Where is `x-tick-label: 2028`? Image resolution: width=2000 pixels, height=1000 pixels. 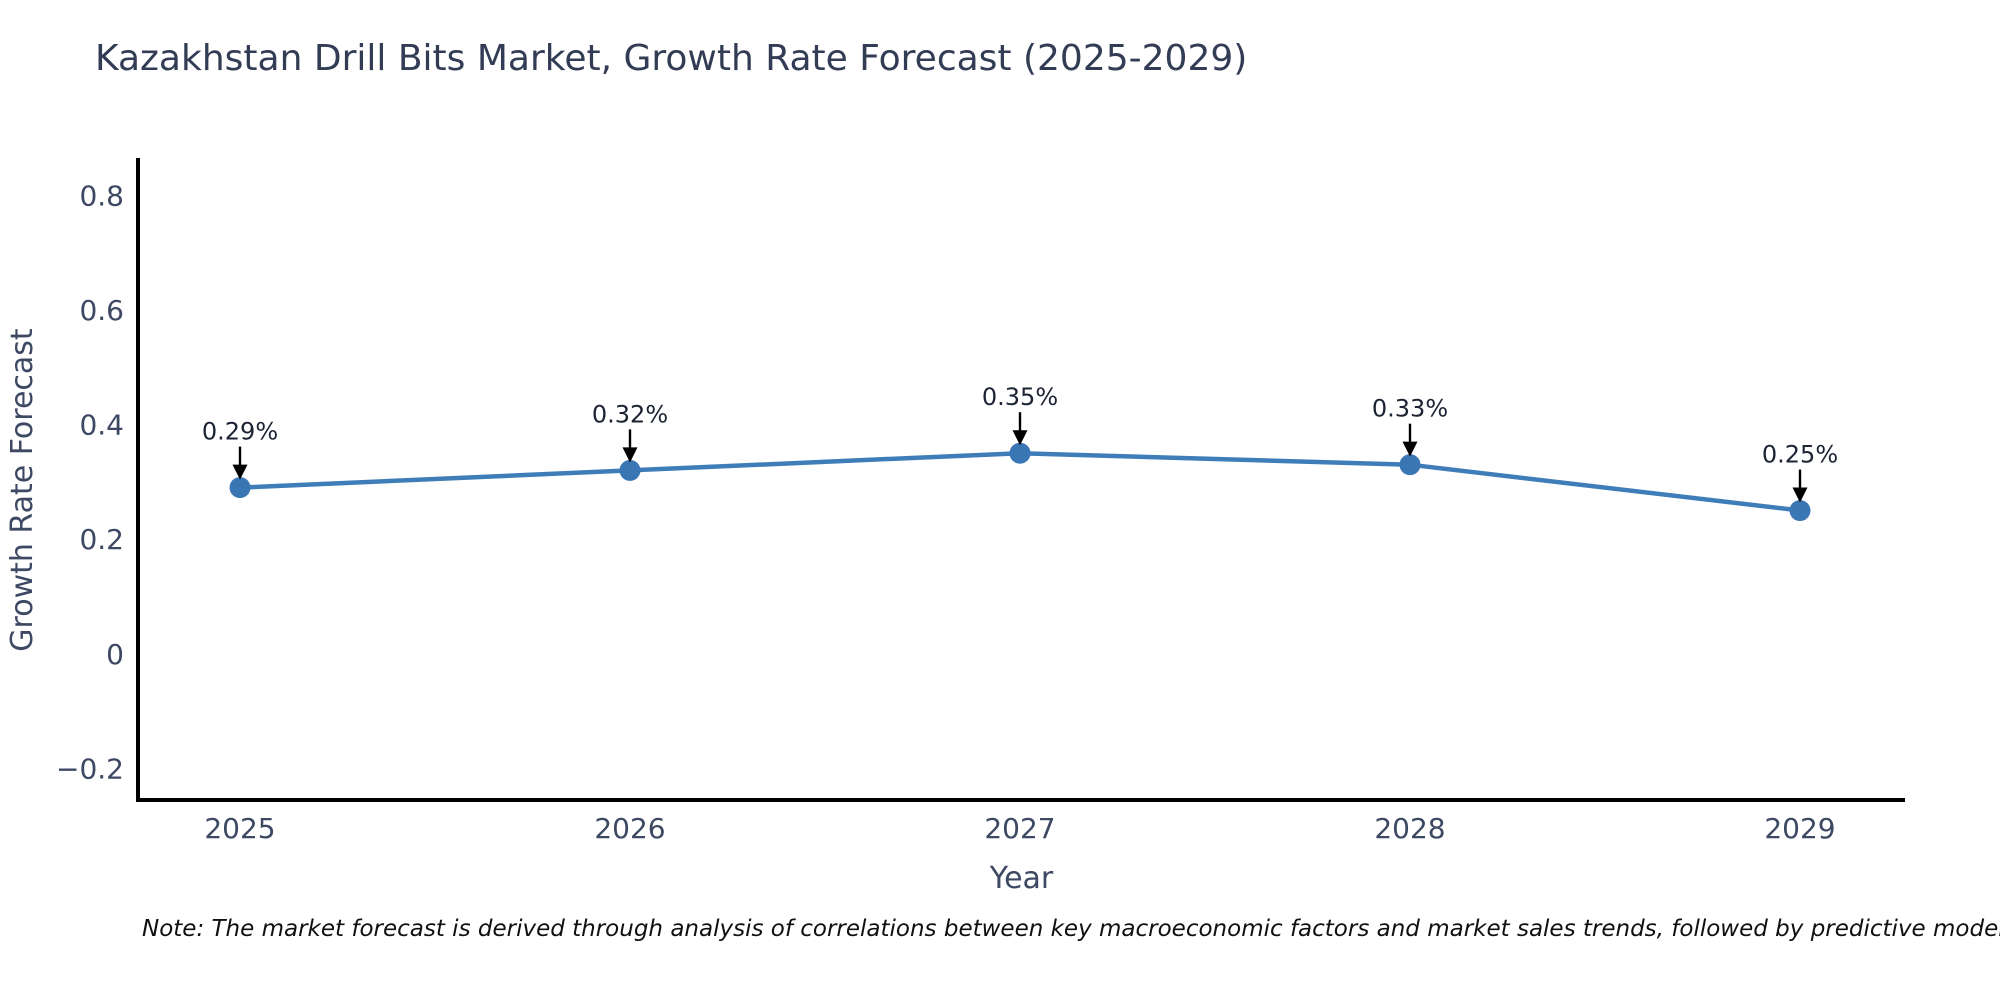
x-tick-label: 2028 is located at coordinates (1409, 828).